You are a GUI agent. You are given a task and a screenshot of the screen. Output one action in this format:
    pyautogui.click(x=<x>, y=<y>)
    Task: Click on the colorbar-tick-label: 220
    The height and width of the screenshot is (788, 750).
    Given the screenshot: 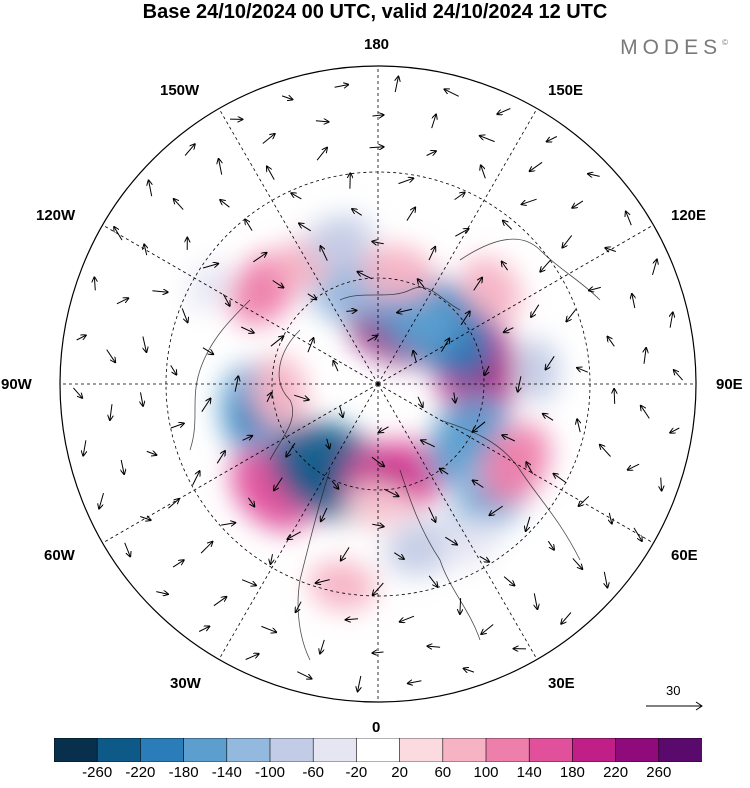 What is the action you would take?
    pyautogui.click(x=615, y=772)
    